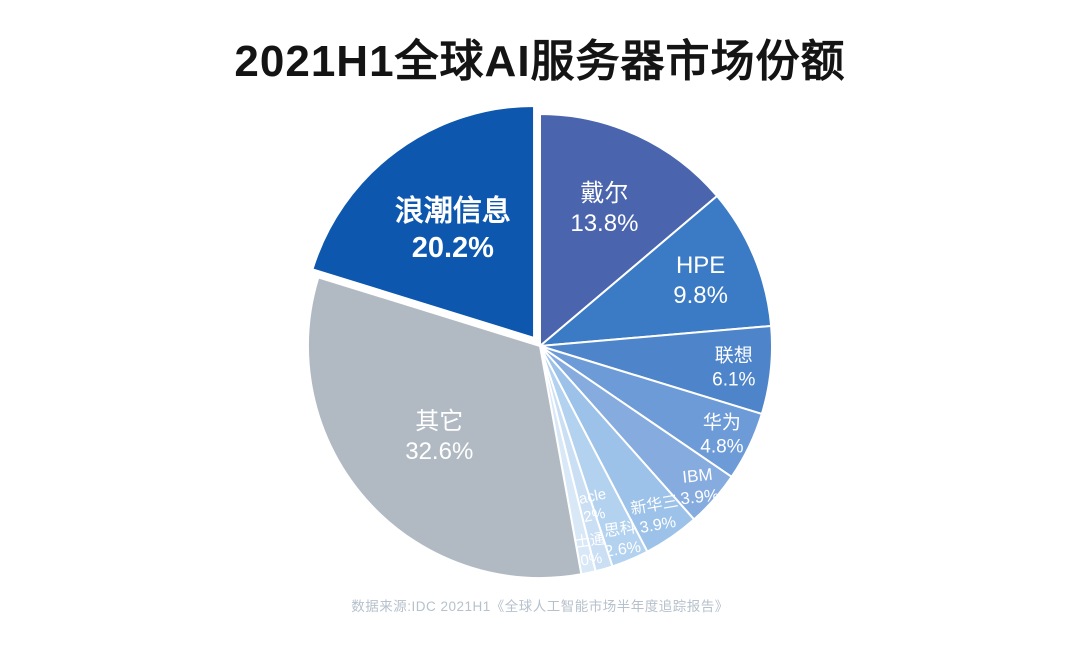  I want to click on pie-label-lenovo: 联想 6.1%, so click(733, 368).